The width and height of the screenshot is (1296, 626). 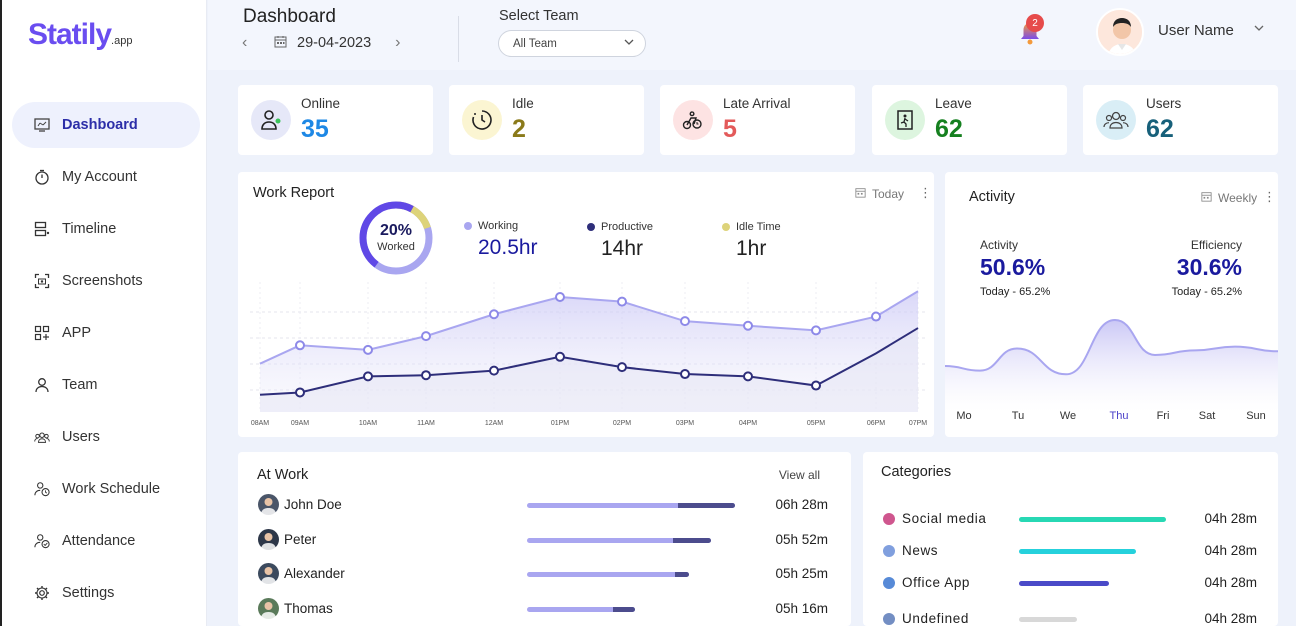 I want to click on user-name: User Name, so click(x=1196, y=30).